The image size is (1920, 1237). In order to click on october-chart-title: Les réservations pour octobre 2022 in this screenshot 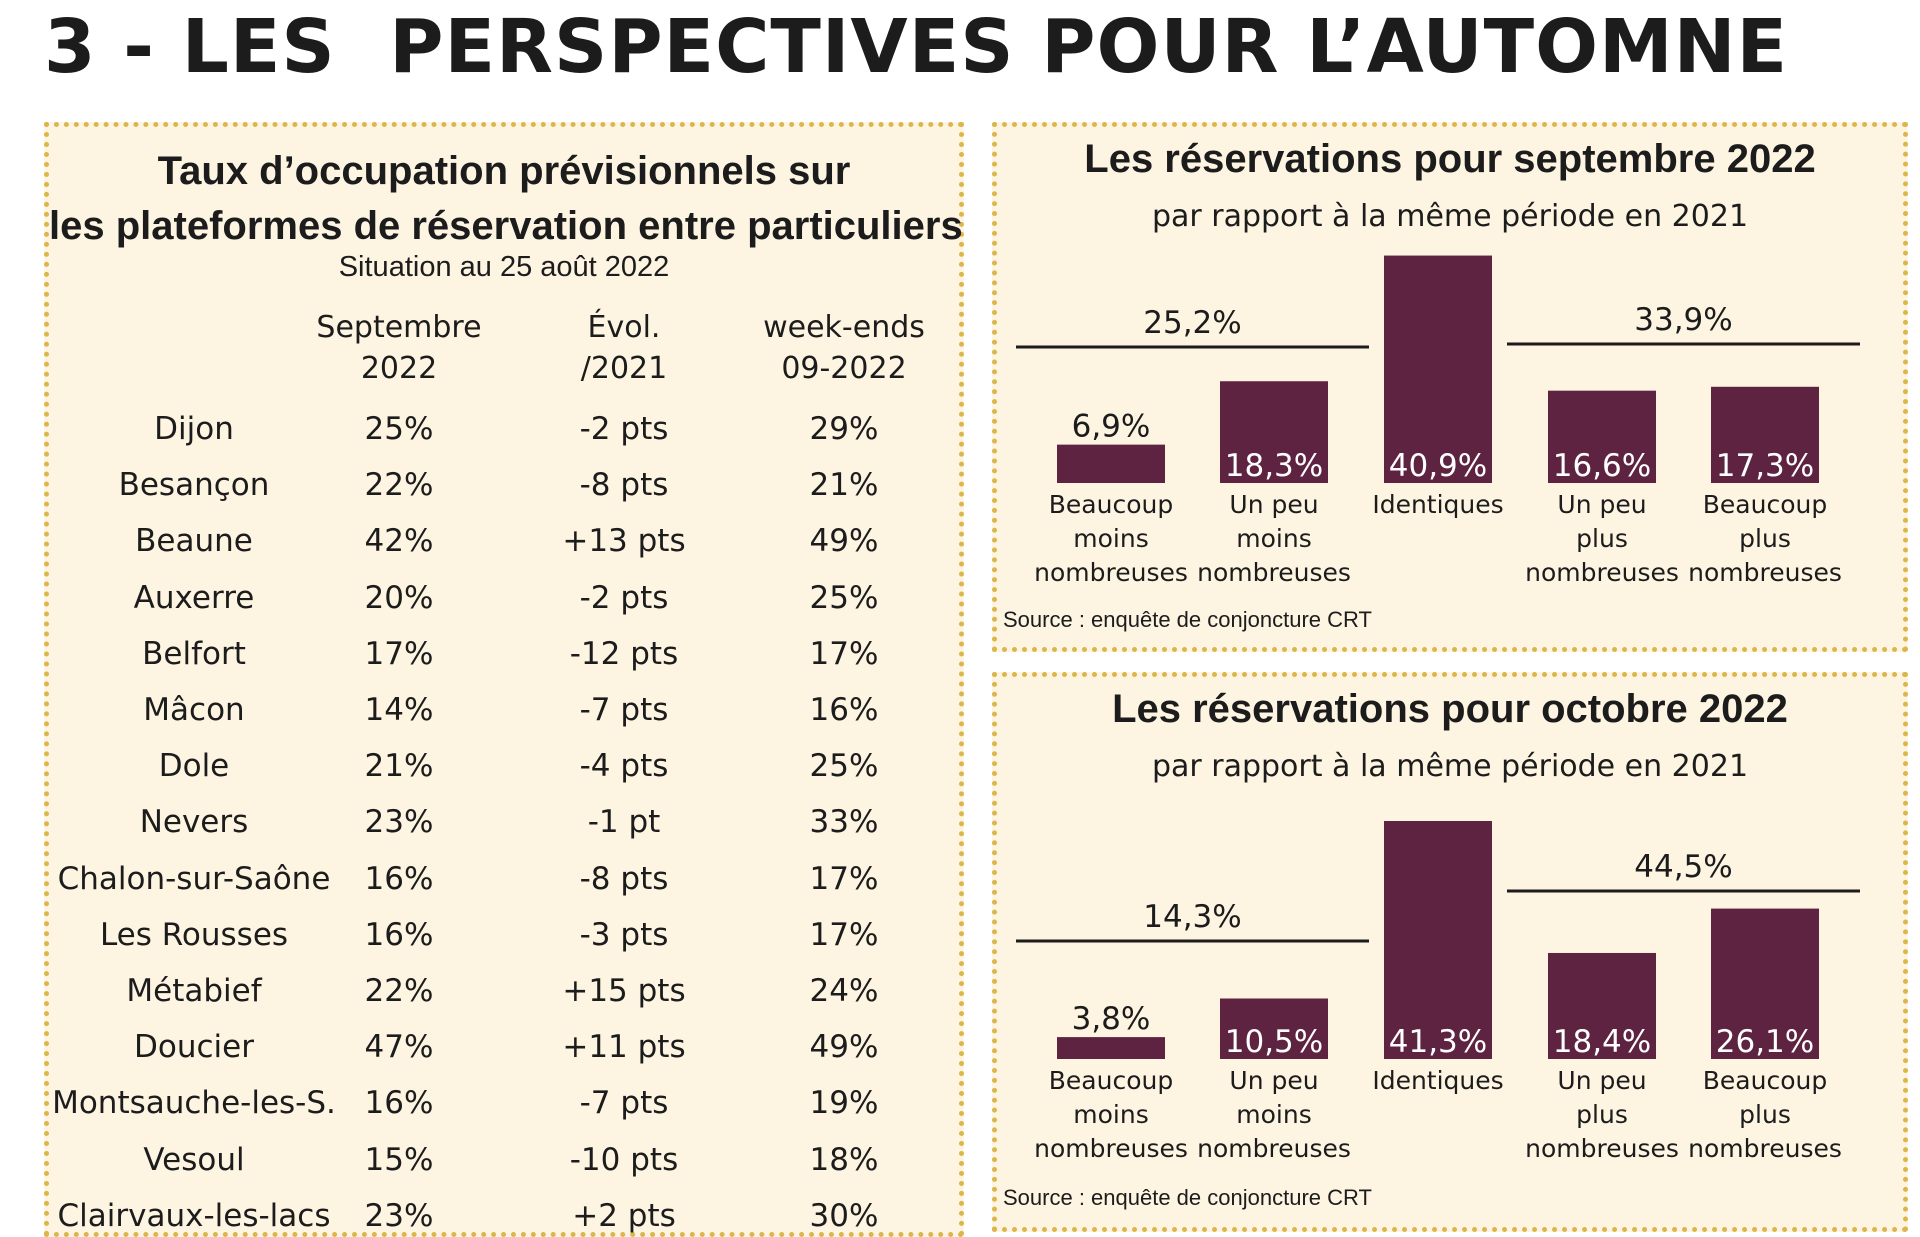, I will do `click(1450, 709)`.